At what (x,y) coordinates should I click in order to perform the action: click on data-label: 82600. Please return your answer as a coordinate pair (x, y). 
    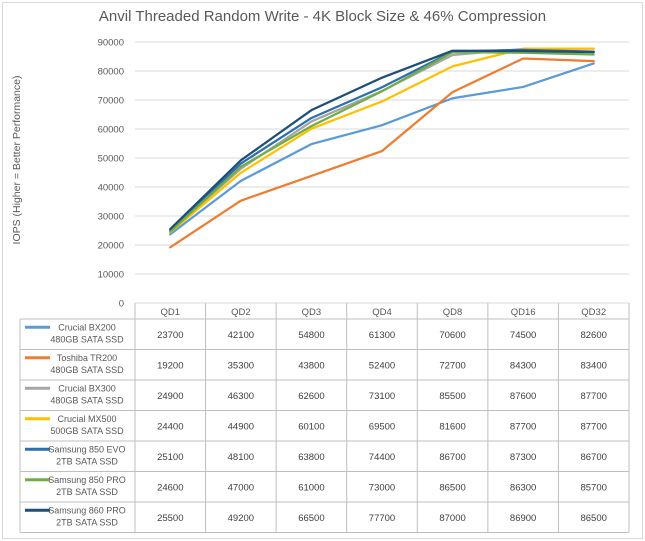
    Looking at the image, I should click on (593, 335).